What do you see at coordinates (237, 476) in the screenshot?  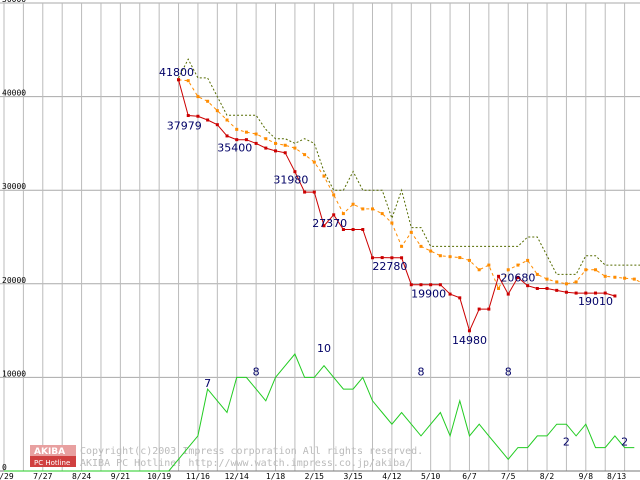 I see `x-tick-label: 12/14` at bounding box center [237, 476].